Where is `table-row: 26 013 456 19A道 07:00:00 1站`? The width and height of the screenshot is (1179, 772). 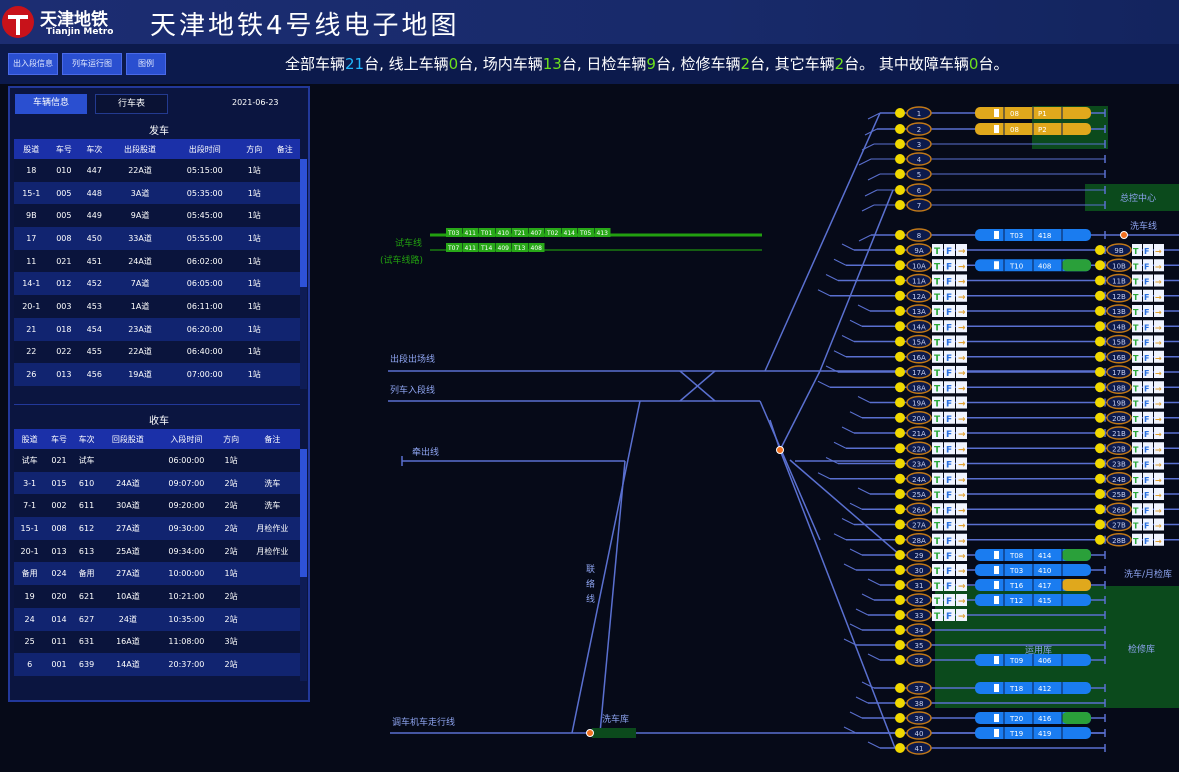
table-row: 26 013 456 19A道 07:00:00 1站 is located at coordinates (157, 374).